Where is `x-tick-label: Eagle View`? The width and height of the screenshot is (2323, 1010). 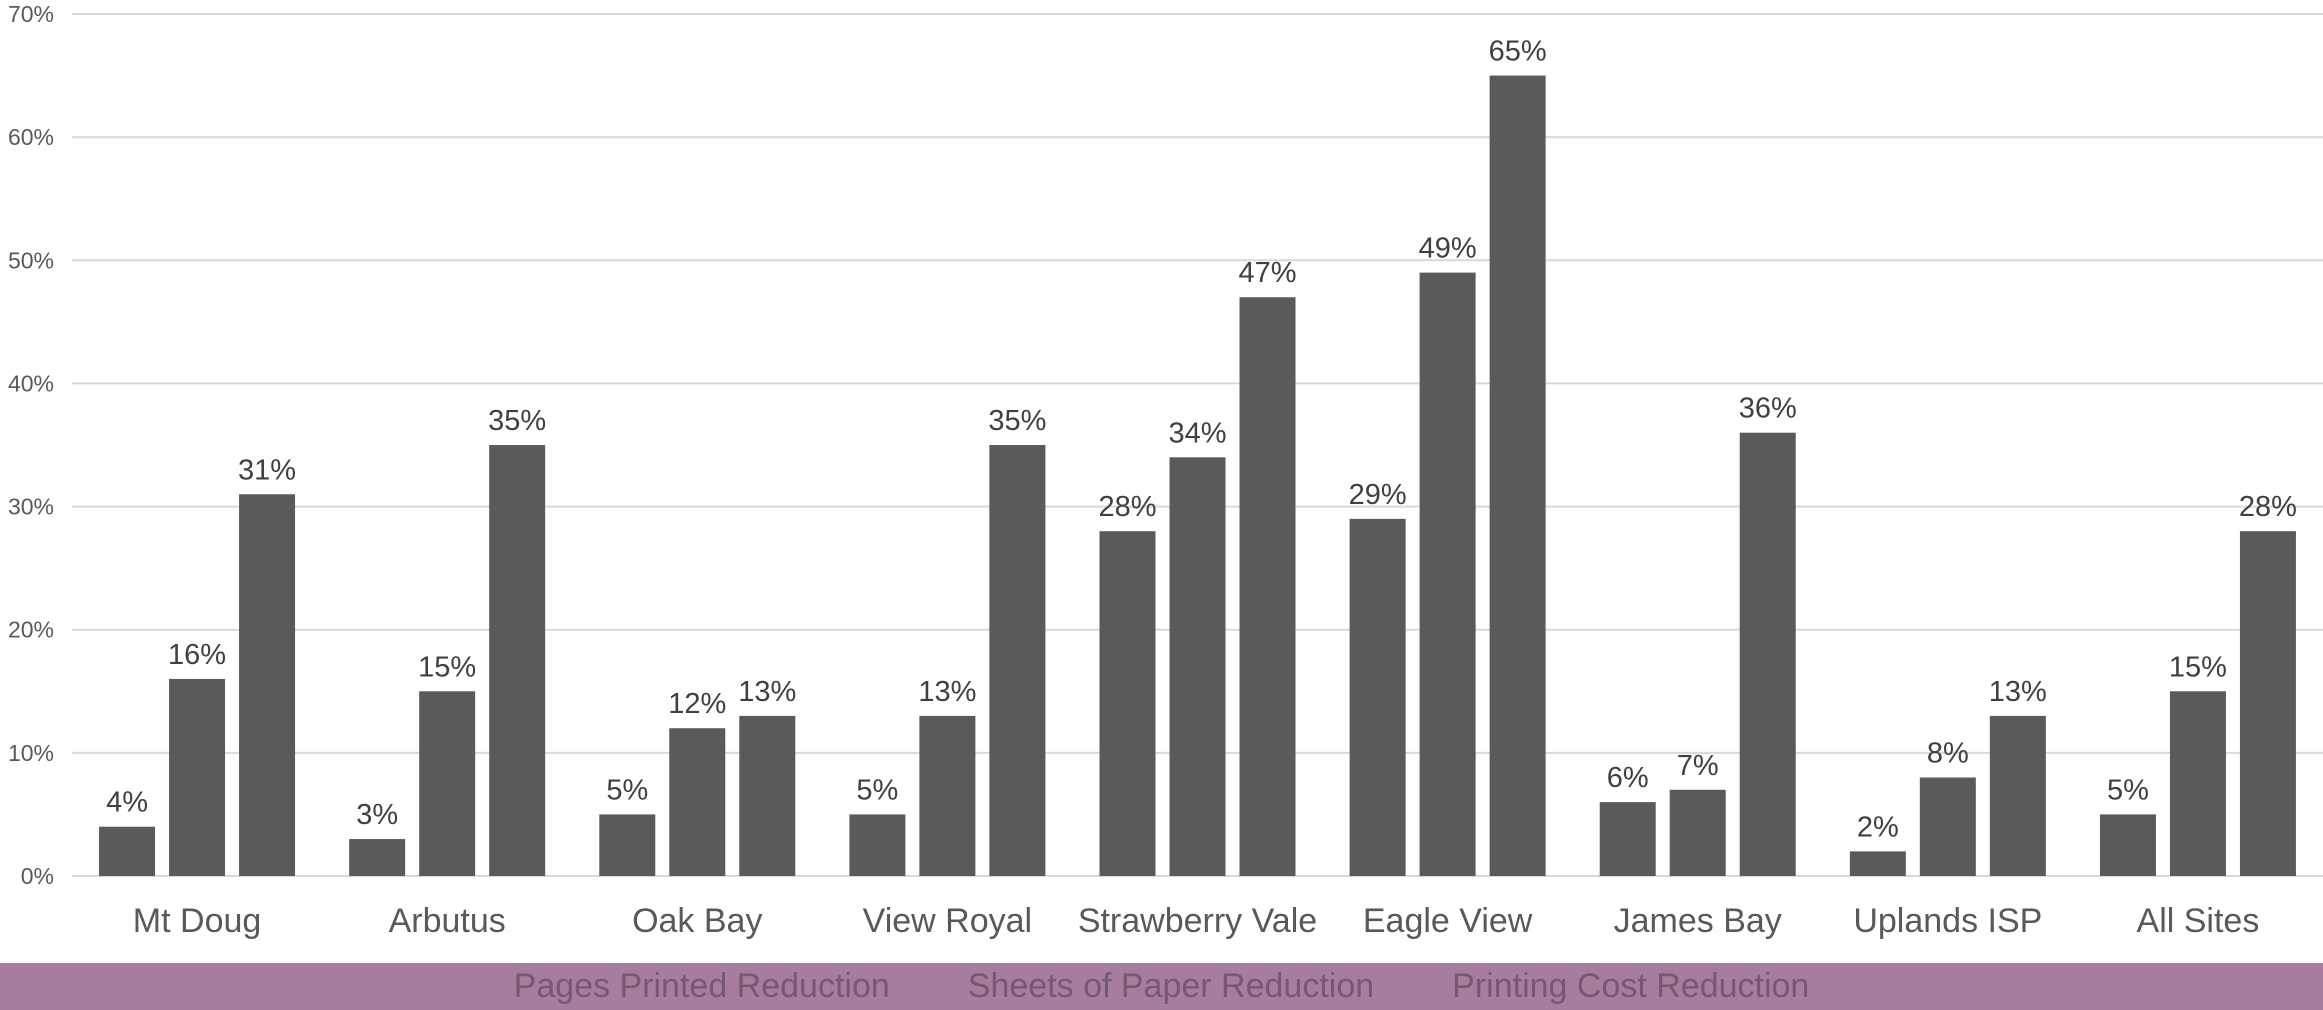 x-tick-label: Eagle View is located at coordinates (1448, 921).